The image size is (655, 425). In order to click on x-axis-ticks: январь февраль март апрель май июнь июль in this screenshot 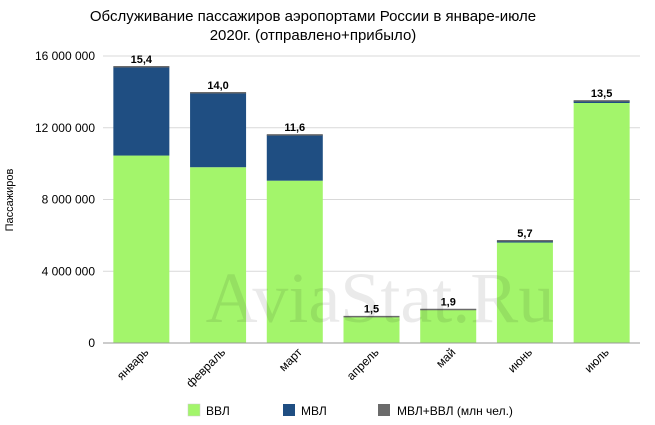, I will do `click(363, 367)`.